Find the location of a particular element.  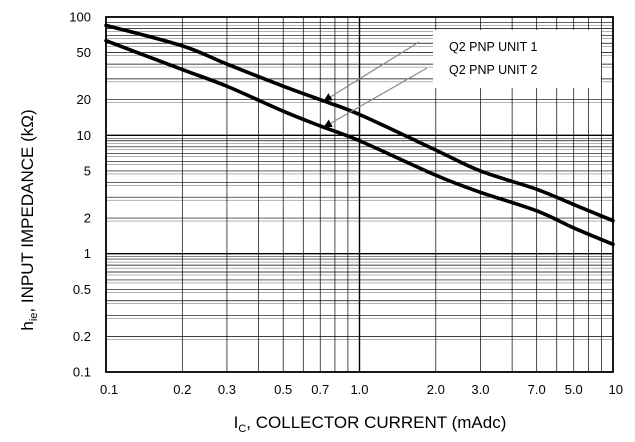

y-tick-label: 0.1 is located at coordinates (82, 372).